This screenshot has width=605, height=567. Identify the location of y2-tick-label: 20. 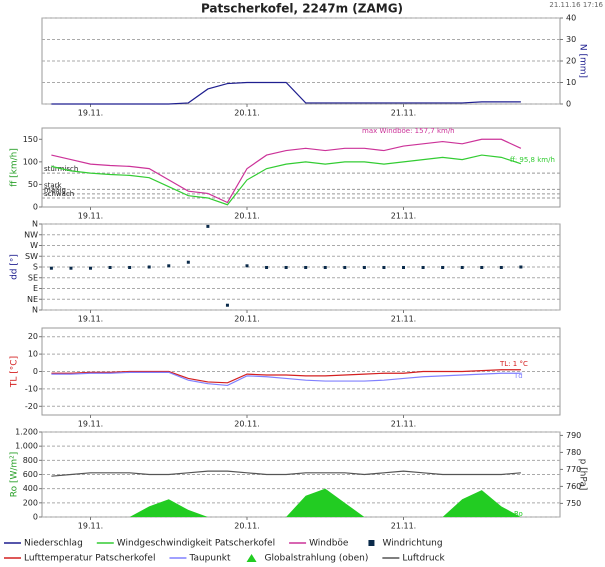
(571, 61).